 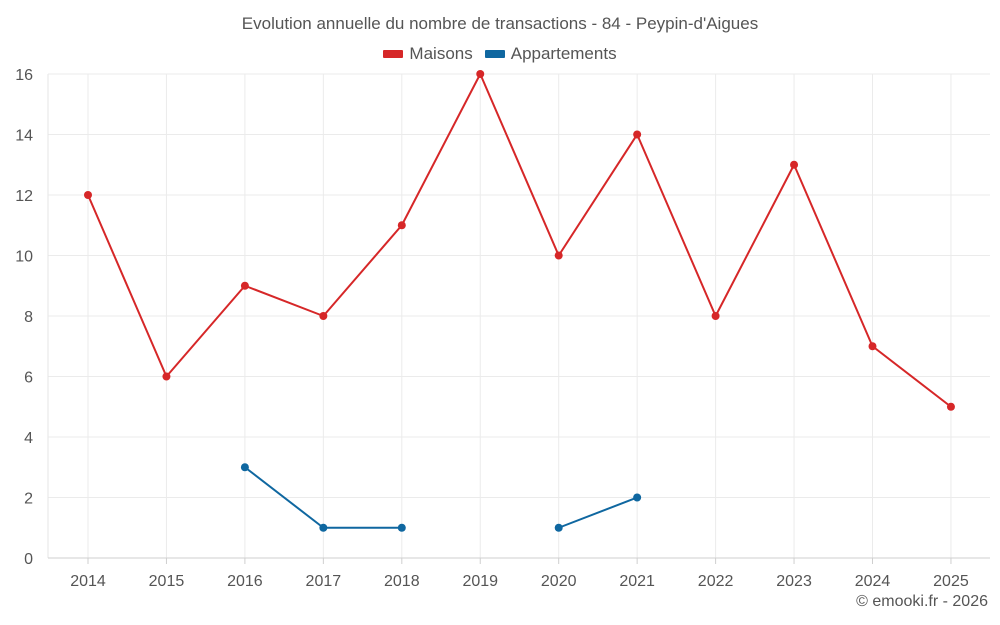 What do you see at coordinates (28, 438) in the screenshot?
I see `y-tick-label: 4` at bounding box center [28, 438].